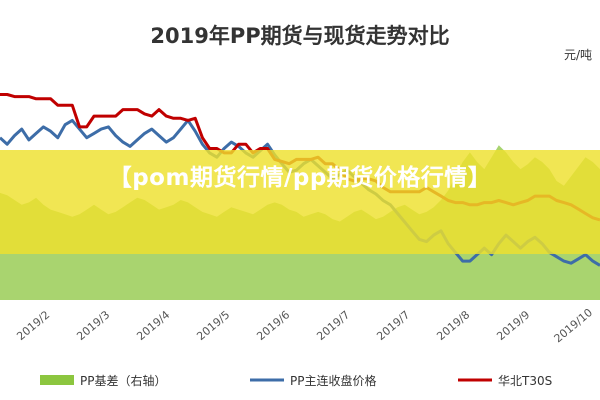 This screenshot has width=600, height=400. Describe the element at coordinates (513, 325) in the screenshot. I see `x-tick-label-8: 2019/9` at that location.